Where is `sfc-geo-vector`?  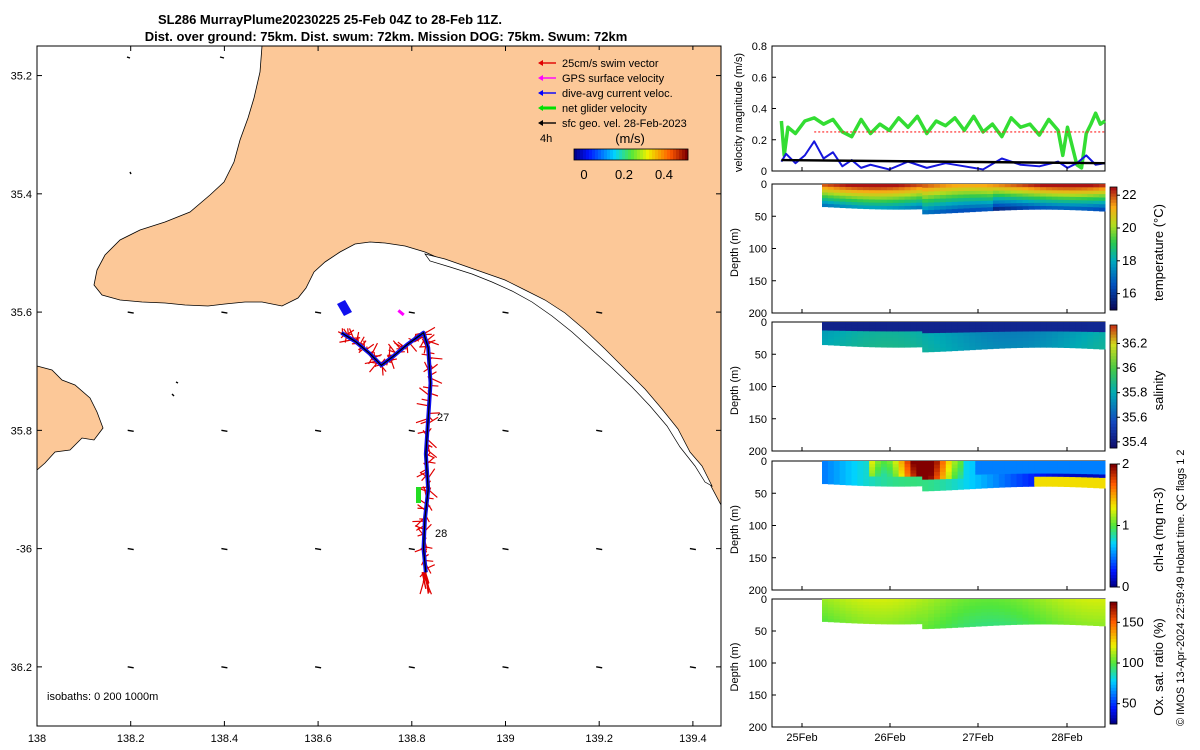
sfc-geo-vector is located at coordinates (318, 667).